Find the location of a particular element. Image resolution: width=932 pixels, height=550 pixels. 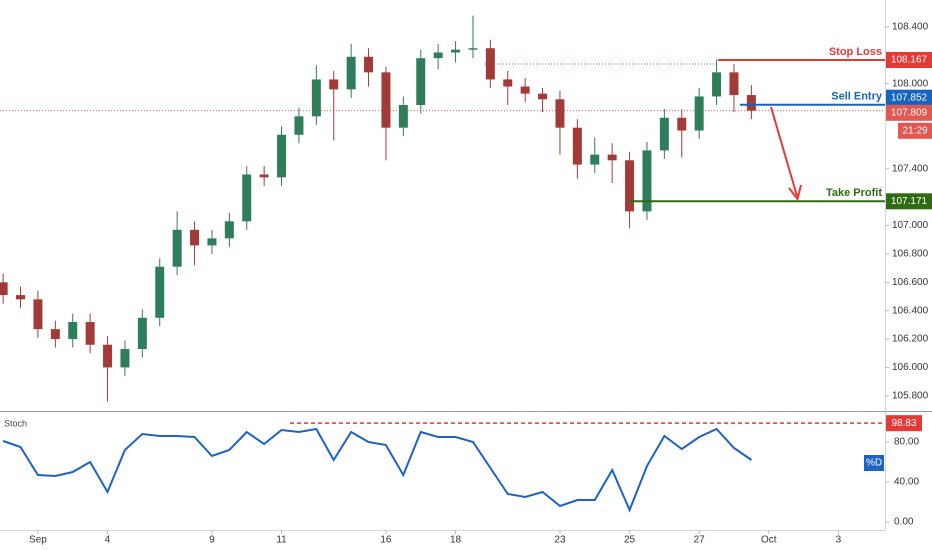

last-price: 107.809 is located at coordinates (909, 112).